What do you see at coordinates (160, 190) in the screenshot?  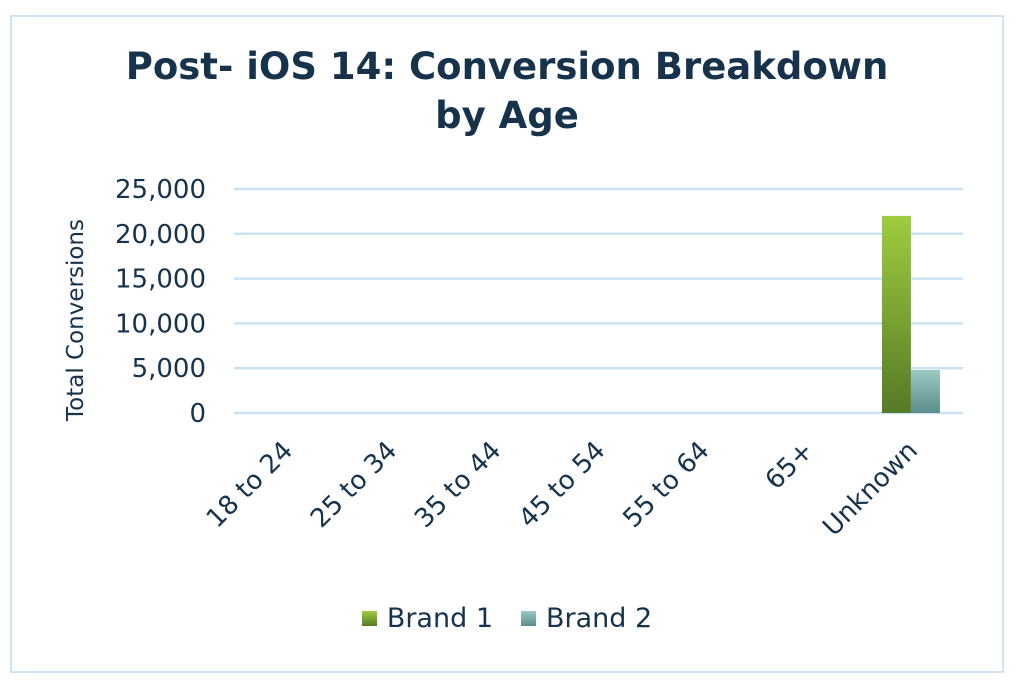 I see `y-tick-label: 25,000` at bounding box center [160, 190].